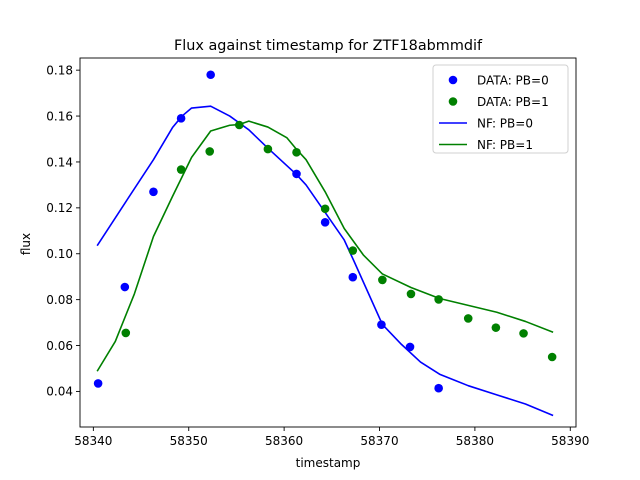  Describe the element at coordinates (475, 441) in the screenshot. I see `x-tick-label-4: 58380` at that location.